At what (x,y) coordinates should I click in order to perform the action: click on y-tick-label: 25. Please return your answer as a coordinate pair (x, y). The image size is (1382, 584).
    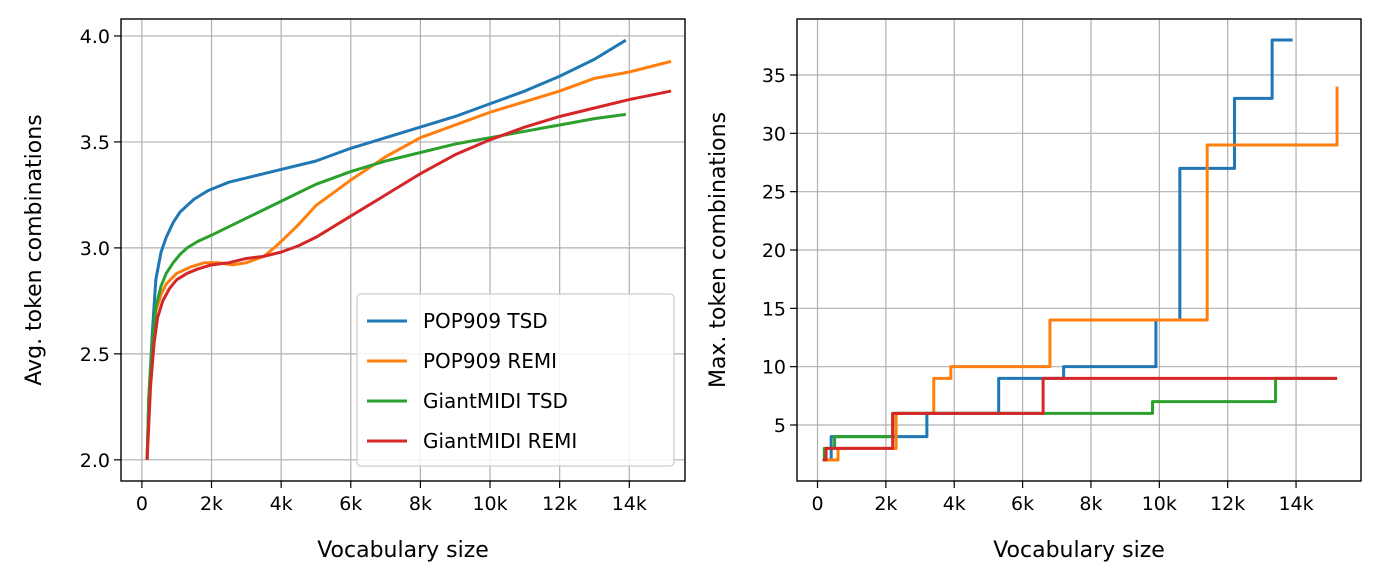
    Looking at the image, I should click on (774, 193).